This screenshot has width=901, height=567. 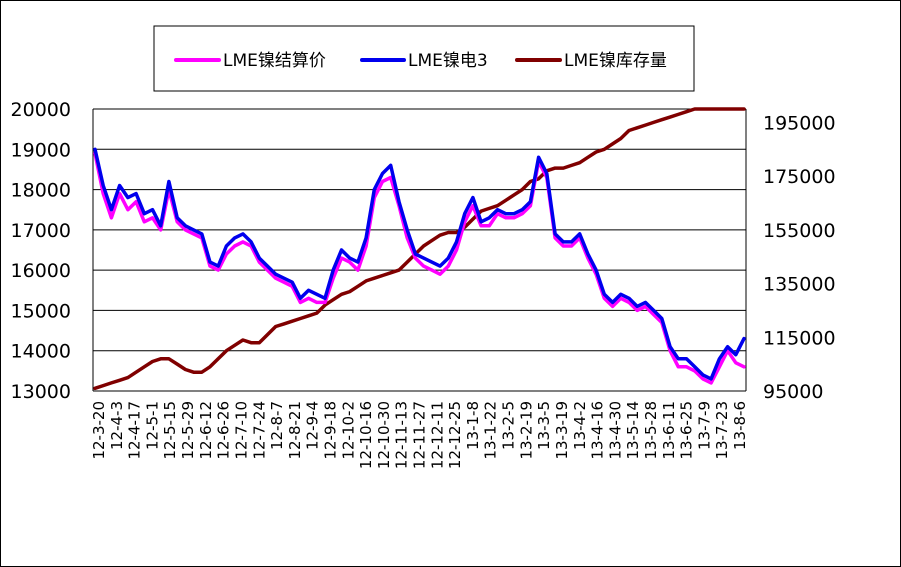 I want to click on x-tick-label: 12-11-27, so click(x=420, y=435).